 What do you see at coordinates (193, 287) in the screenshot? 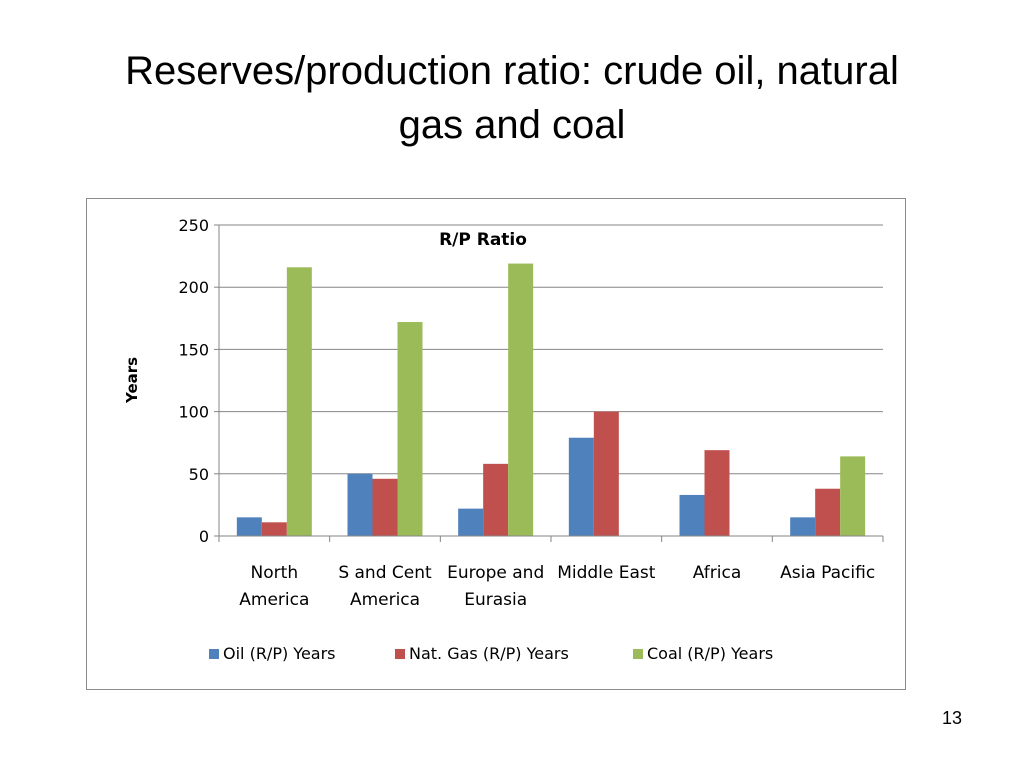
I see `y-tick-label: 200` at bounding box center [193, 287].